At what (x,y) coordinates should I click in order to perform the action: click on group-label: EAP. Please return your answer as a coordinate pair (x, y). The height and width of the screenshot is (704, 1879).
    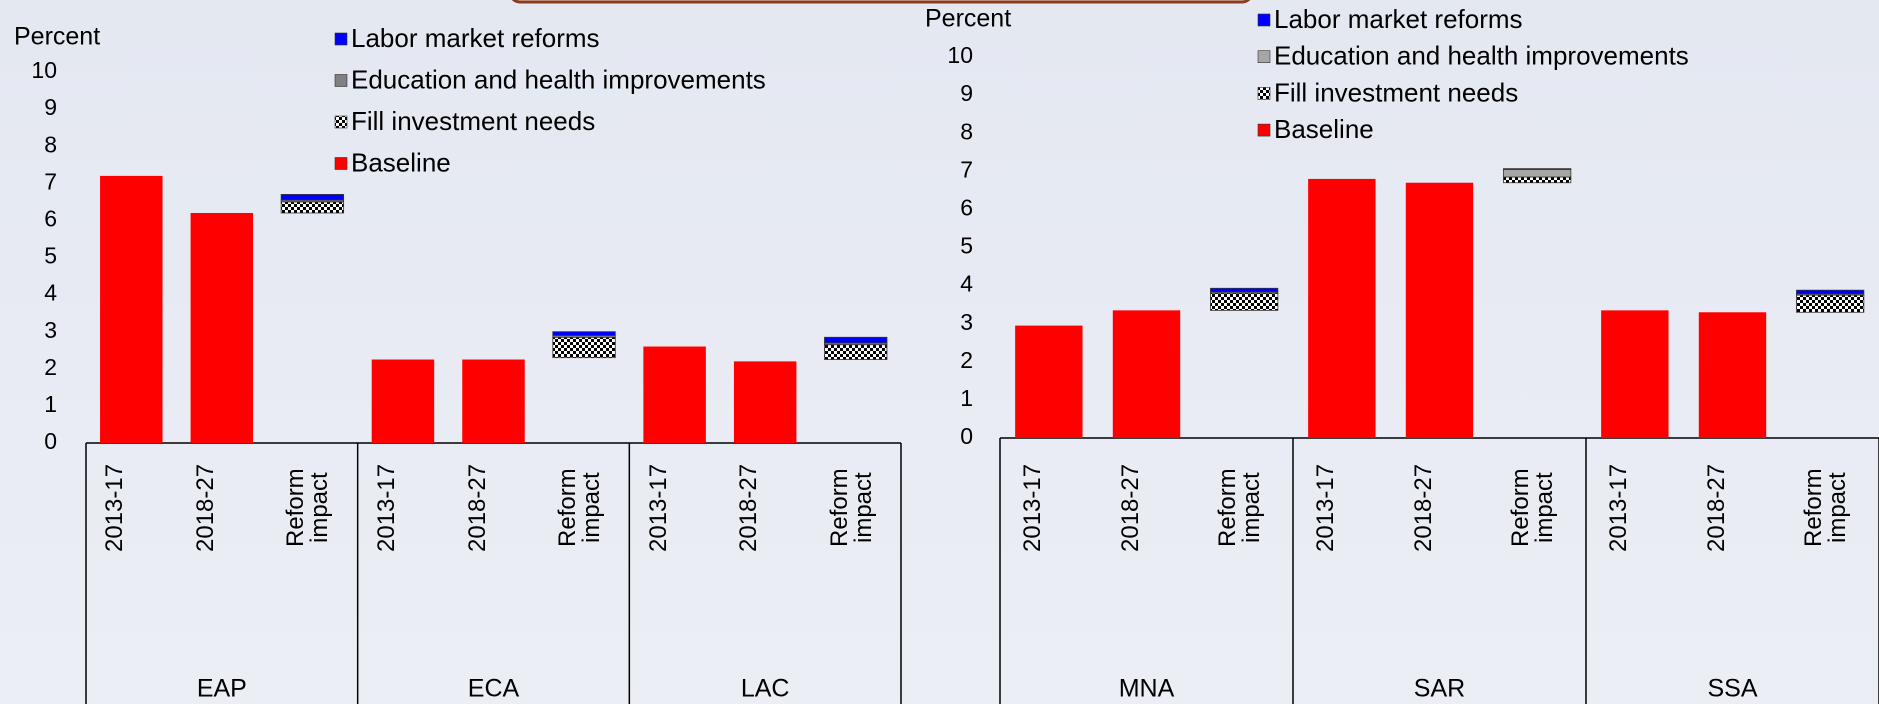
    Looking at the image, I should click on (222, 689).